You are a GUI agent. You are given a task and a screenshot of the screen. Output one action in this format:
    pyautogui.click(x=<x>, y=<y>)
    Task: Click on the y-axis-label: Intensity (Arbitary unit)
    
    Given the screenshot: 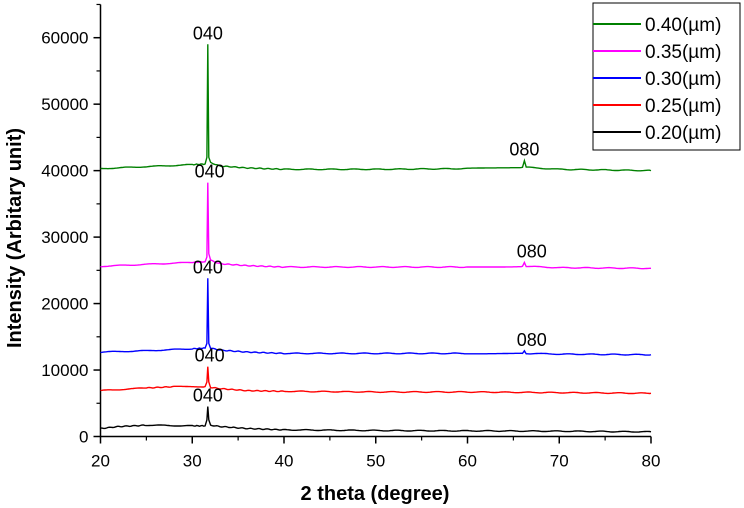 What is the action you would take?
    pyautogui.click(x=15, y=238)
    